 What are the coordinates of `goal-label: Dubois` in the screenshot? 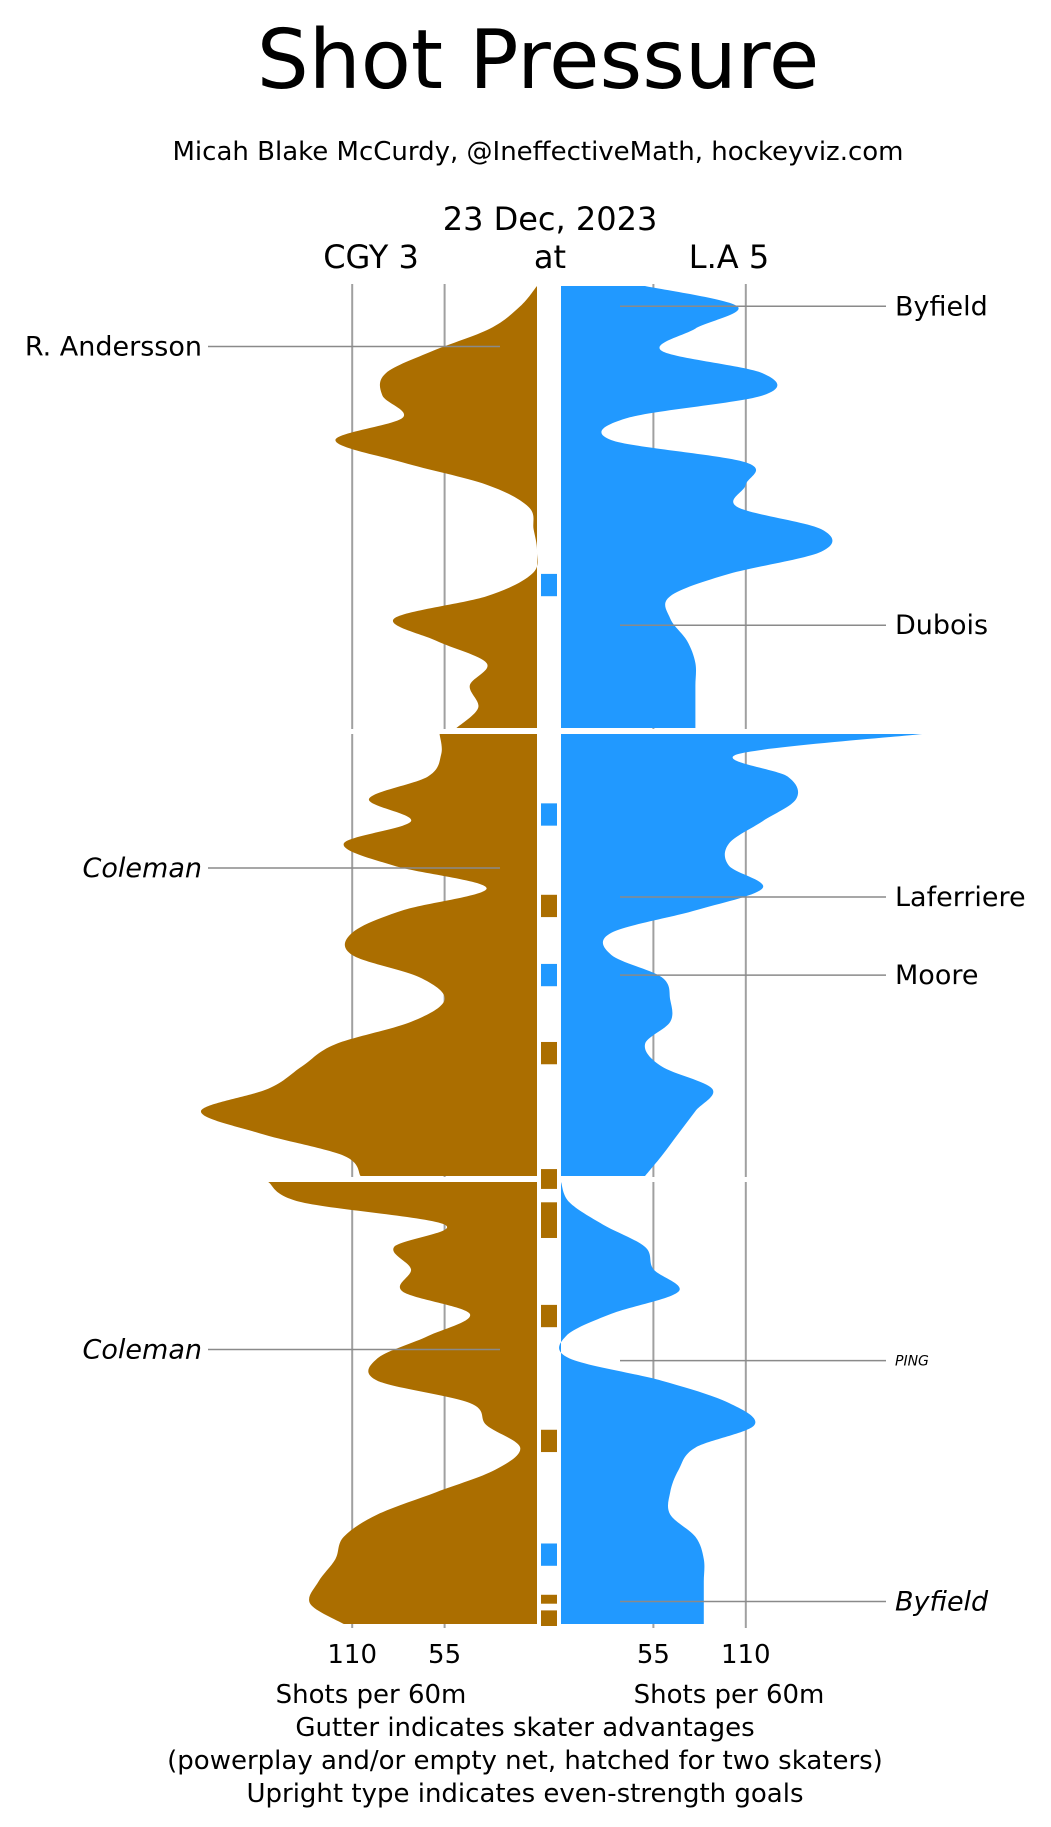 It's located at (941, 625).